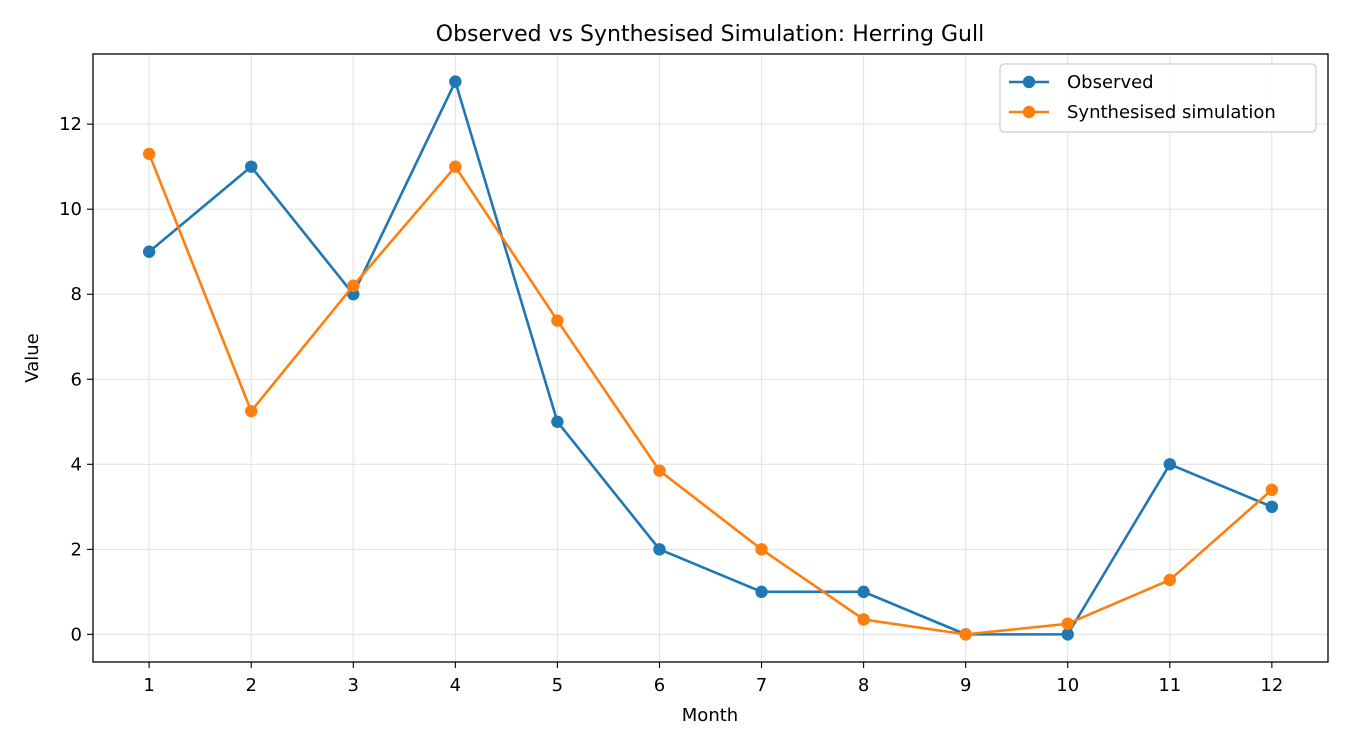  I want to click on x-tick-label: 4, so click(455, 685).